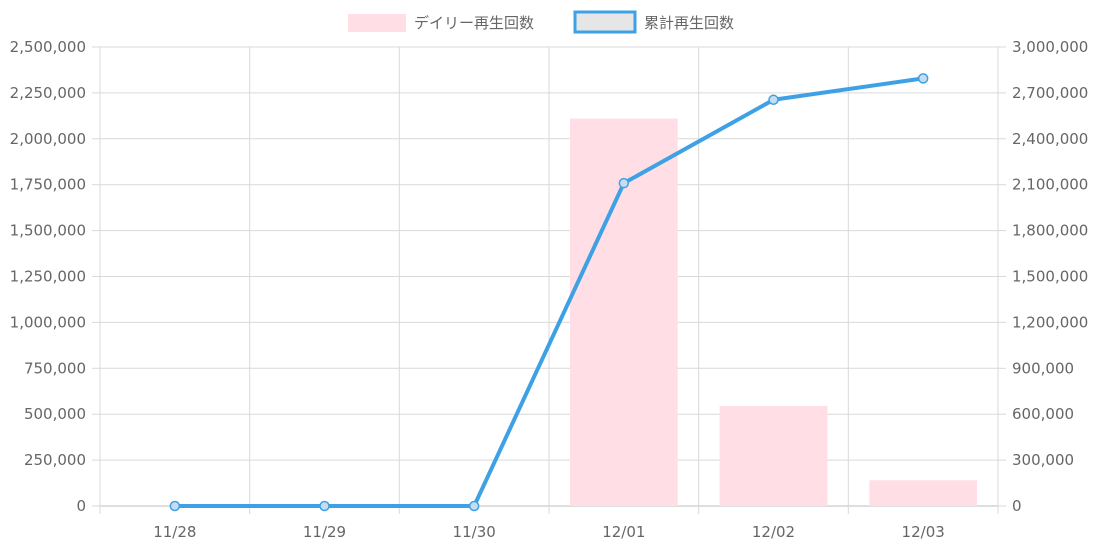  Describe the element at coordinates (48, 93) in the screenshot. I see `y-left-tick-label: 2,250,000` at that location.